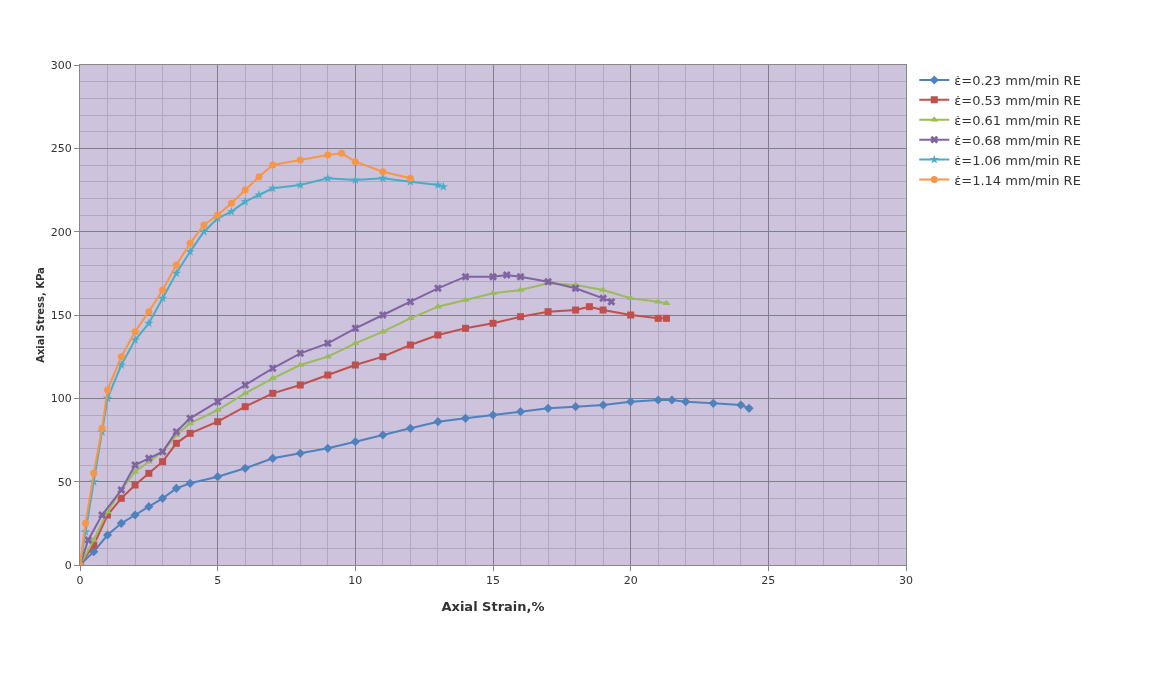 The height and width of the screenshot is (700, 1156). I want to click on legend-label: ε̇=1.06 mm/min RE, so click(1017, 160).